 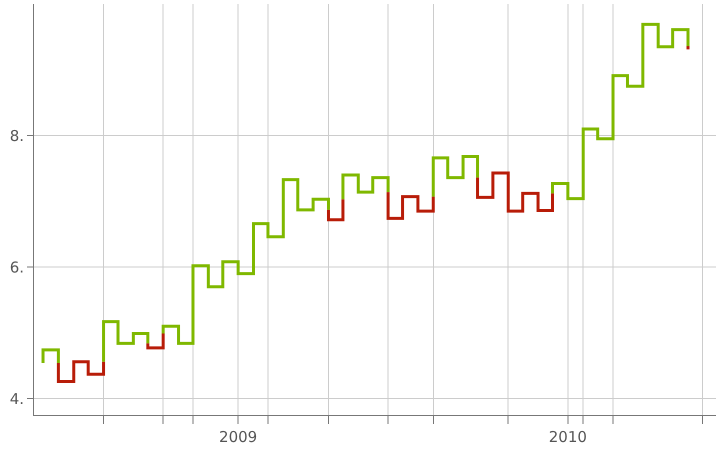 I want to click on x-tick-label: 2009, so click(x=238, y=437).